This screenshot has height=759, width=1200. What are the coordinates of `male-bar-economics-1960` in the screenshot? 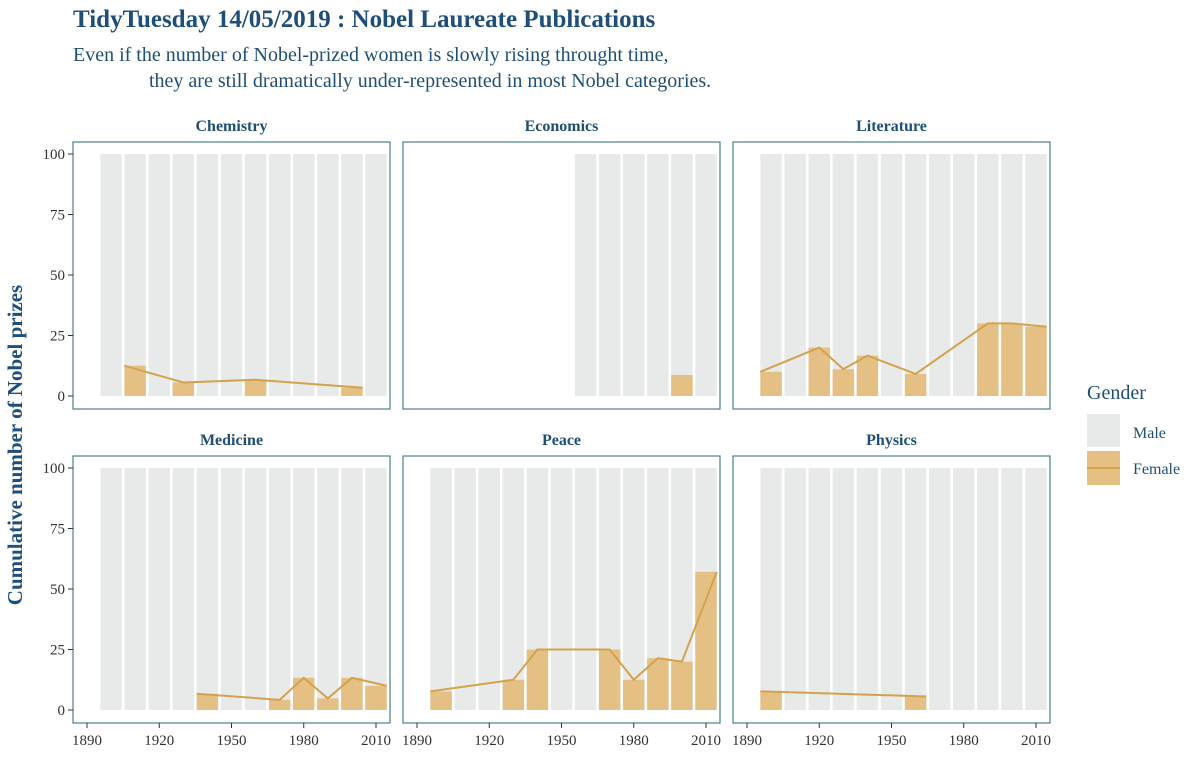 It's located at (585, 275).